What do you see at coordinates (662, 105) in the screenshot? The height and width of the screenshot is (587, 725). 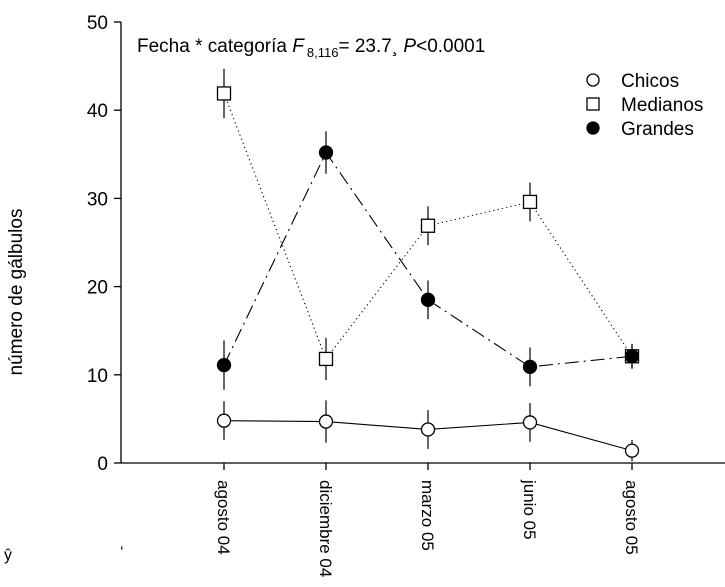 I see `legend-label-medianos: Medianos` at bounding box center [662, 105].